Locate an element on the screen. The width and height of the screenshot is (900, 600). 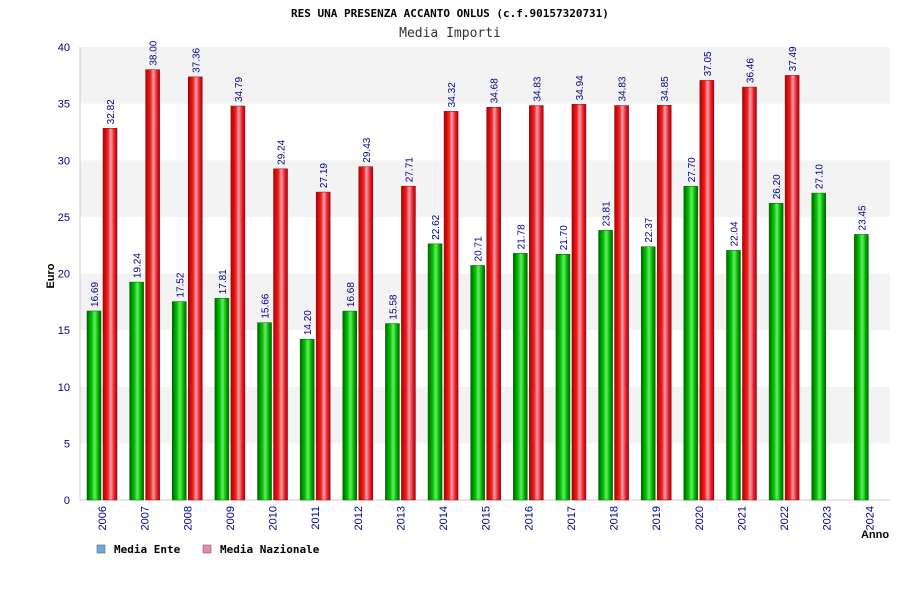
x-tick-label: 2011 is located at coordinates (316, 518).